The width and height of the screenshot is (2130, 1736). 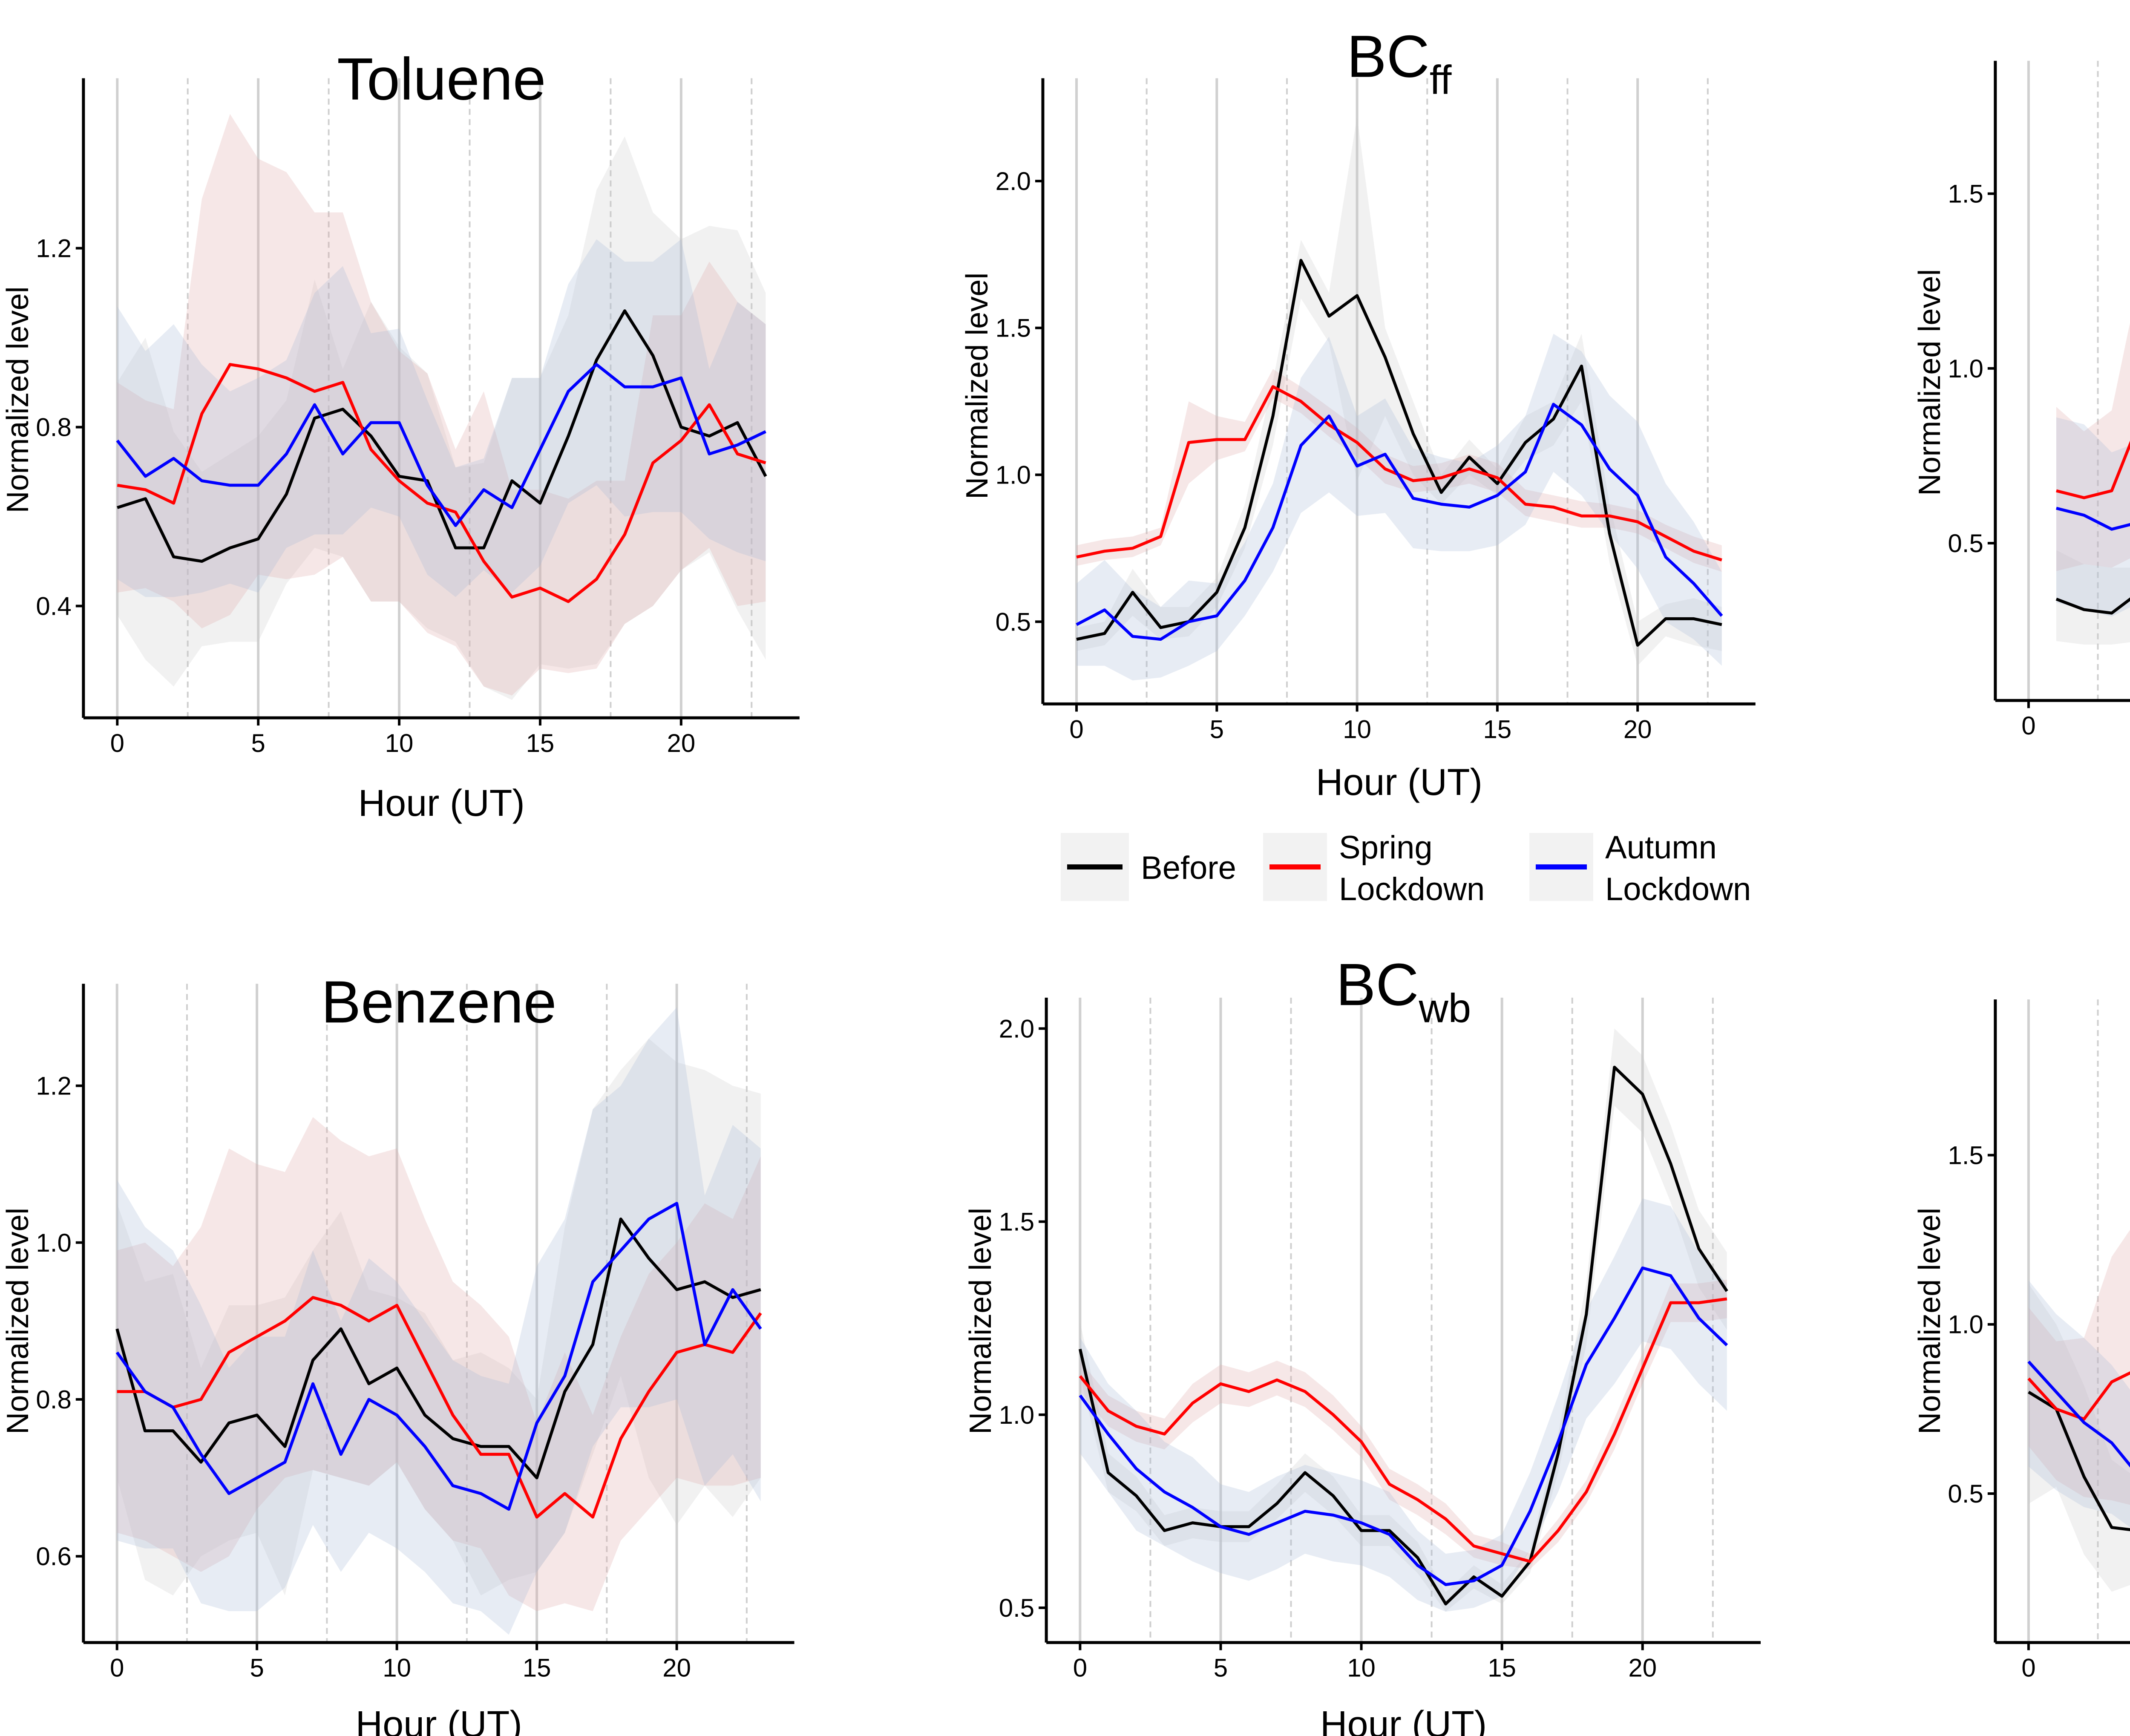 What do you see at coordinates (1661, 847) in the screenshot?
I see `legend-label: Autumn` at bounding box center [1661, 847].